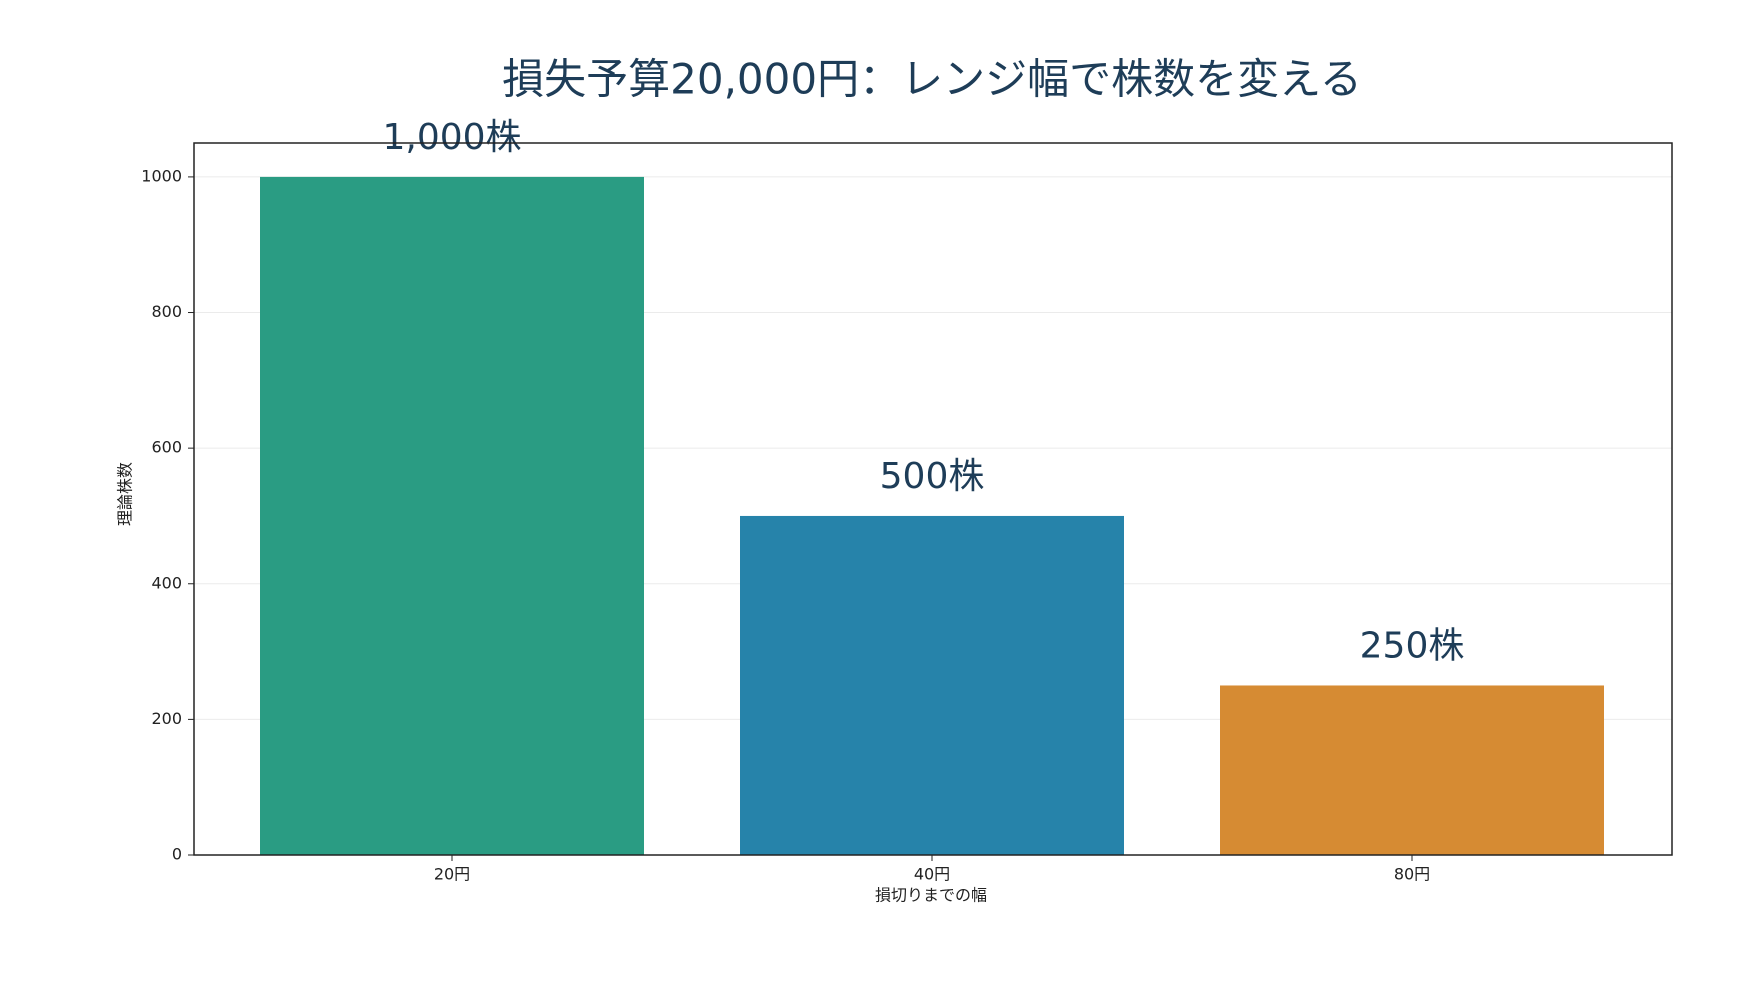  What do you see at coordinates (1412, 645) in the screenshot?
I see `value-label: 250株` at bounding box center [1412, 645].